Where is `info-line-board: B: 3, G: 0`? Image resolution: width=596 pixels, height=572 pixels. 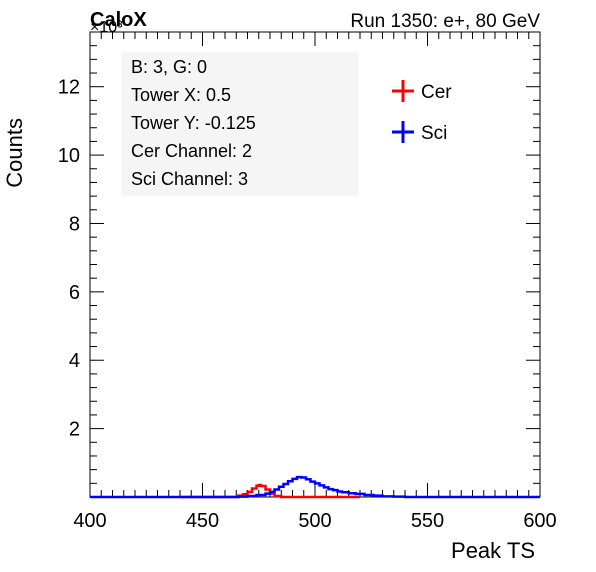 info-line-board: B: 3, G: 0 is located at coordinates (169, 67).